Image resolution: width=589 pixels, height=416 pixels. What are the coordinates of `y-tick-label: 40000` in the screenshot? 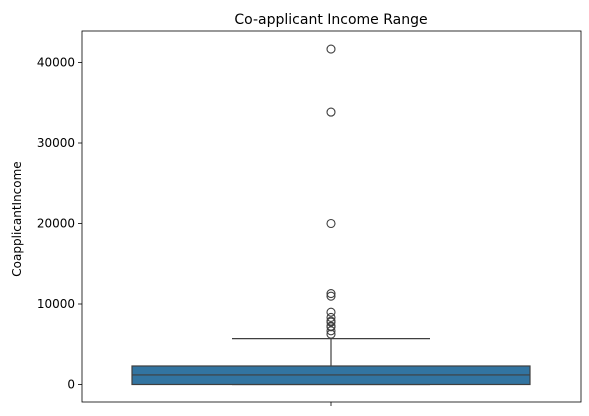 It's located at (56, 63).